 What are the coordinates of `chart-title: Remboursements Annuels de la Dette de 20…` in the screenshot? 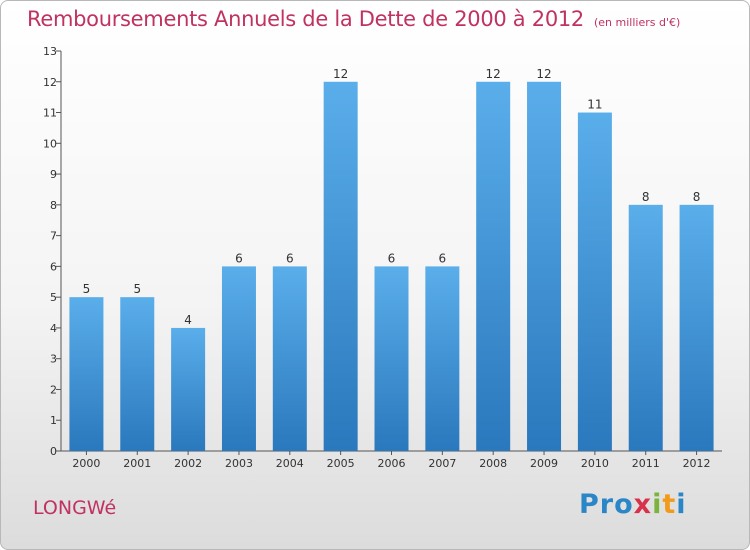 It's located at (353, 19).